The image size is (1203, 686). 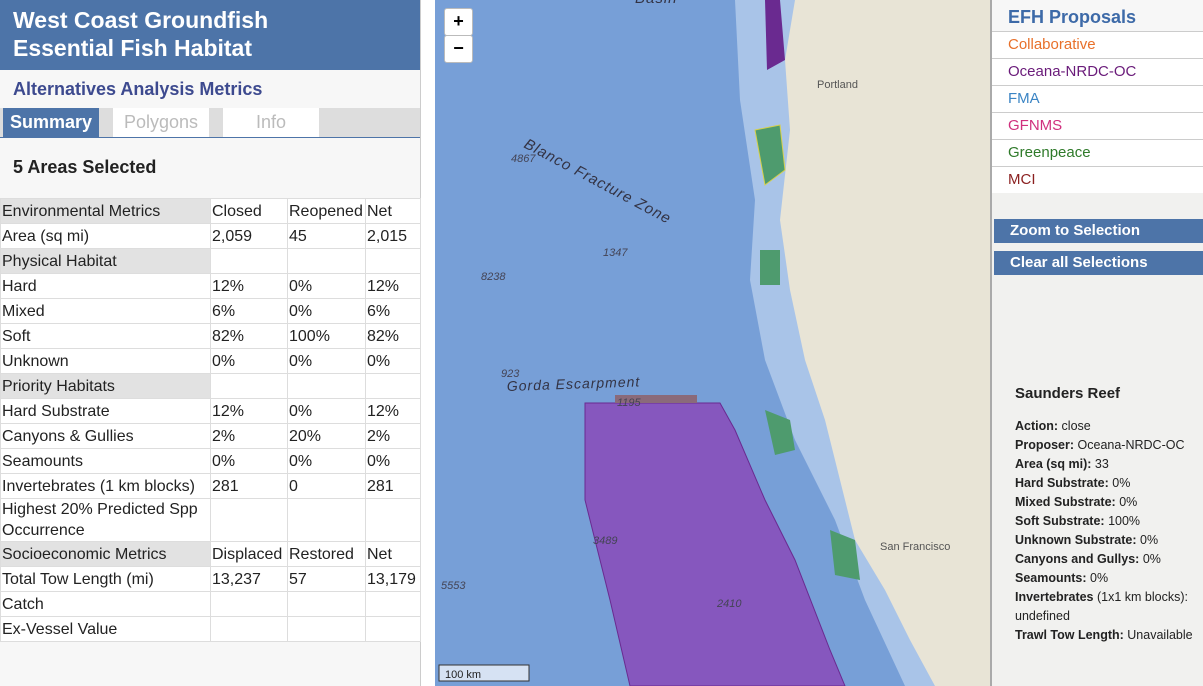 What do you see at coordinates (1107, 540) in the screenshot?
I see `info-field: Unknown Substrate: 0%` at bounding box center [1107, 540].